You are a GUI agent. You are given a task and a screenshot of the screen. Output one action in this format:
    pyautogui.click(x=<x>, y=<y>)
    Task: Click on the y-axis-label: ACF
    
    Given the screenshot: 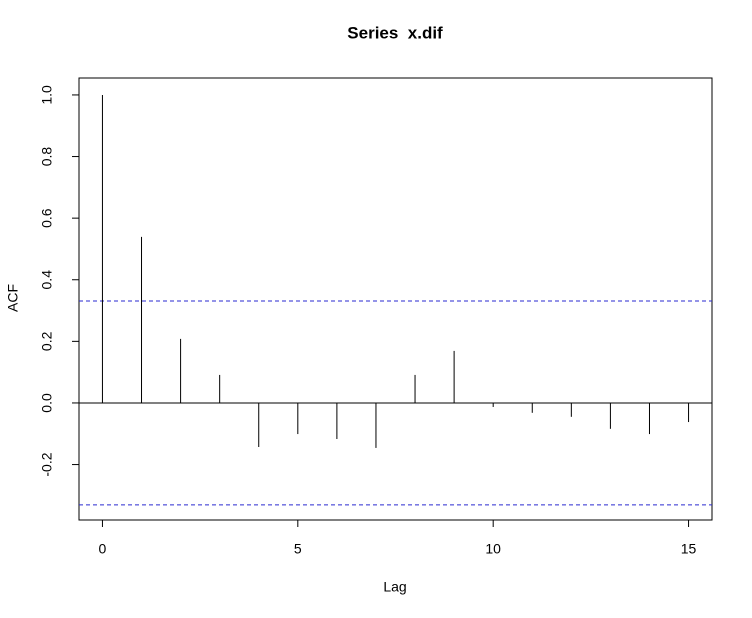 What is the action you would take?
    pyautogui.click(x=13, y=298)
    